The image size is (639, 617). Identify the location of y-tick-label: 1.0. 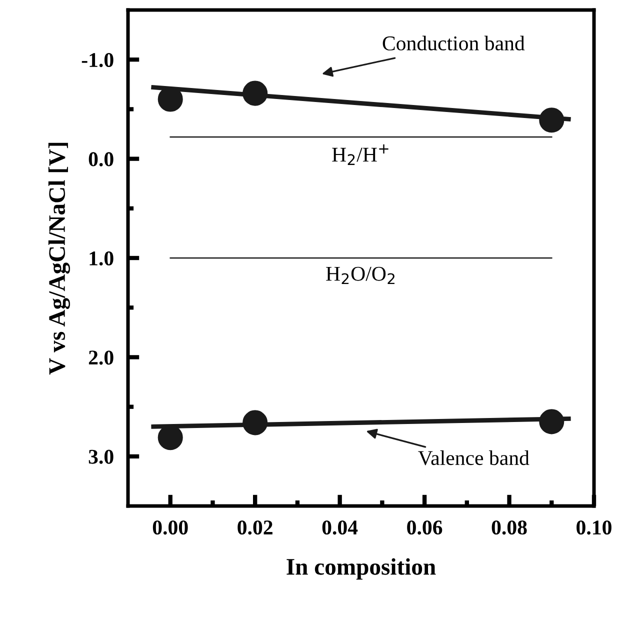
(102, 258).